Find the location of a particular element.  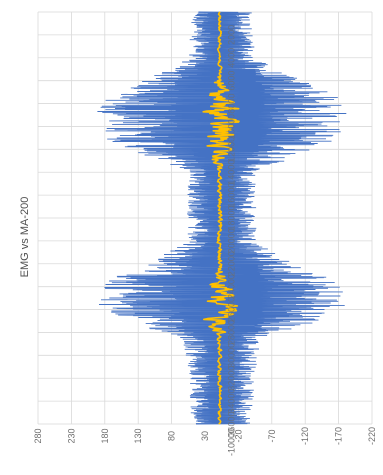

y-tick-label-8: -120 is located at coordinates (305, 436).